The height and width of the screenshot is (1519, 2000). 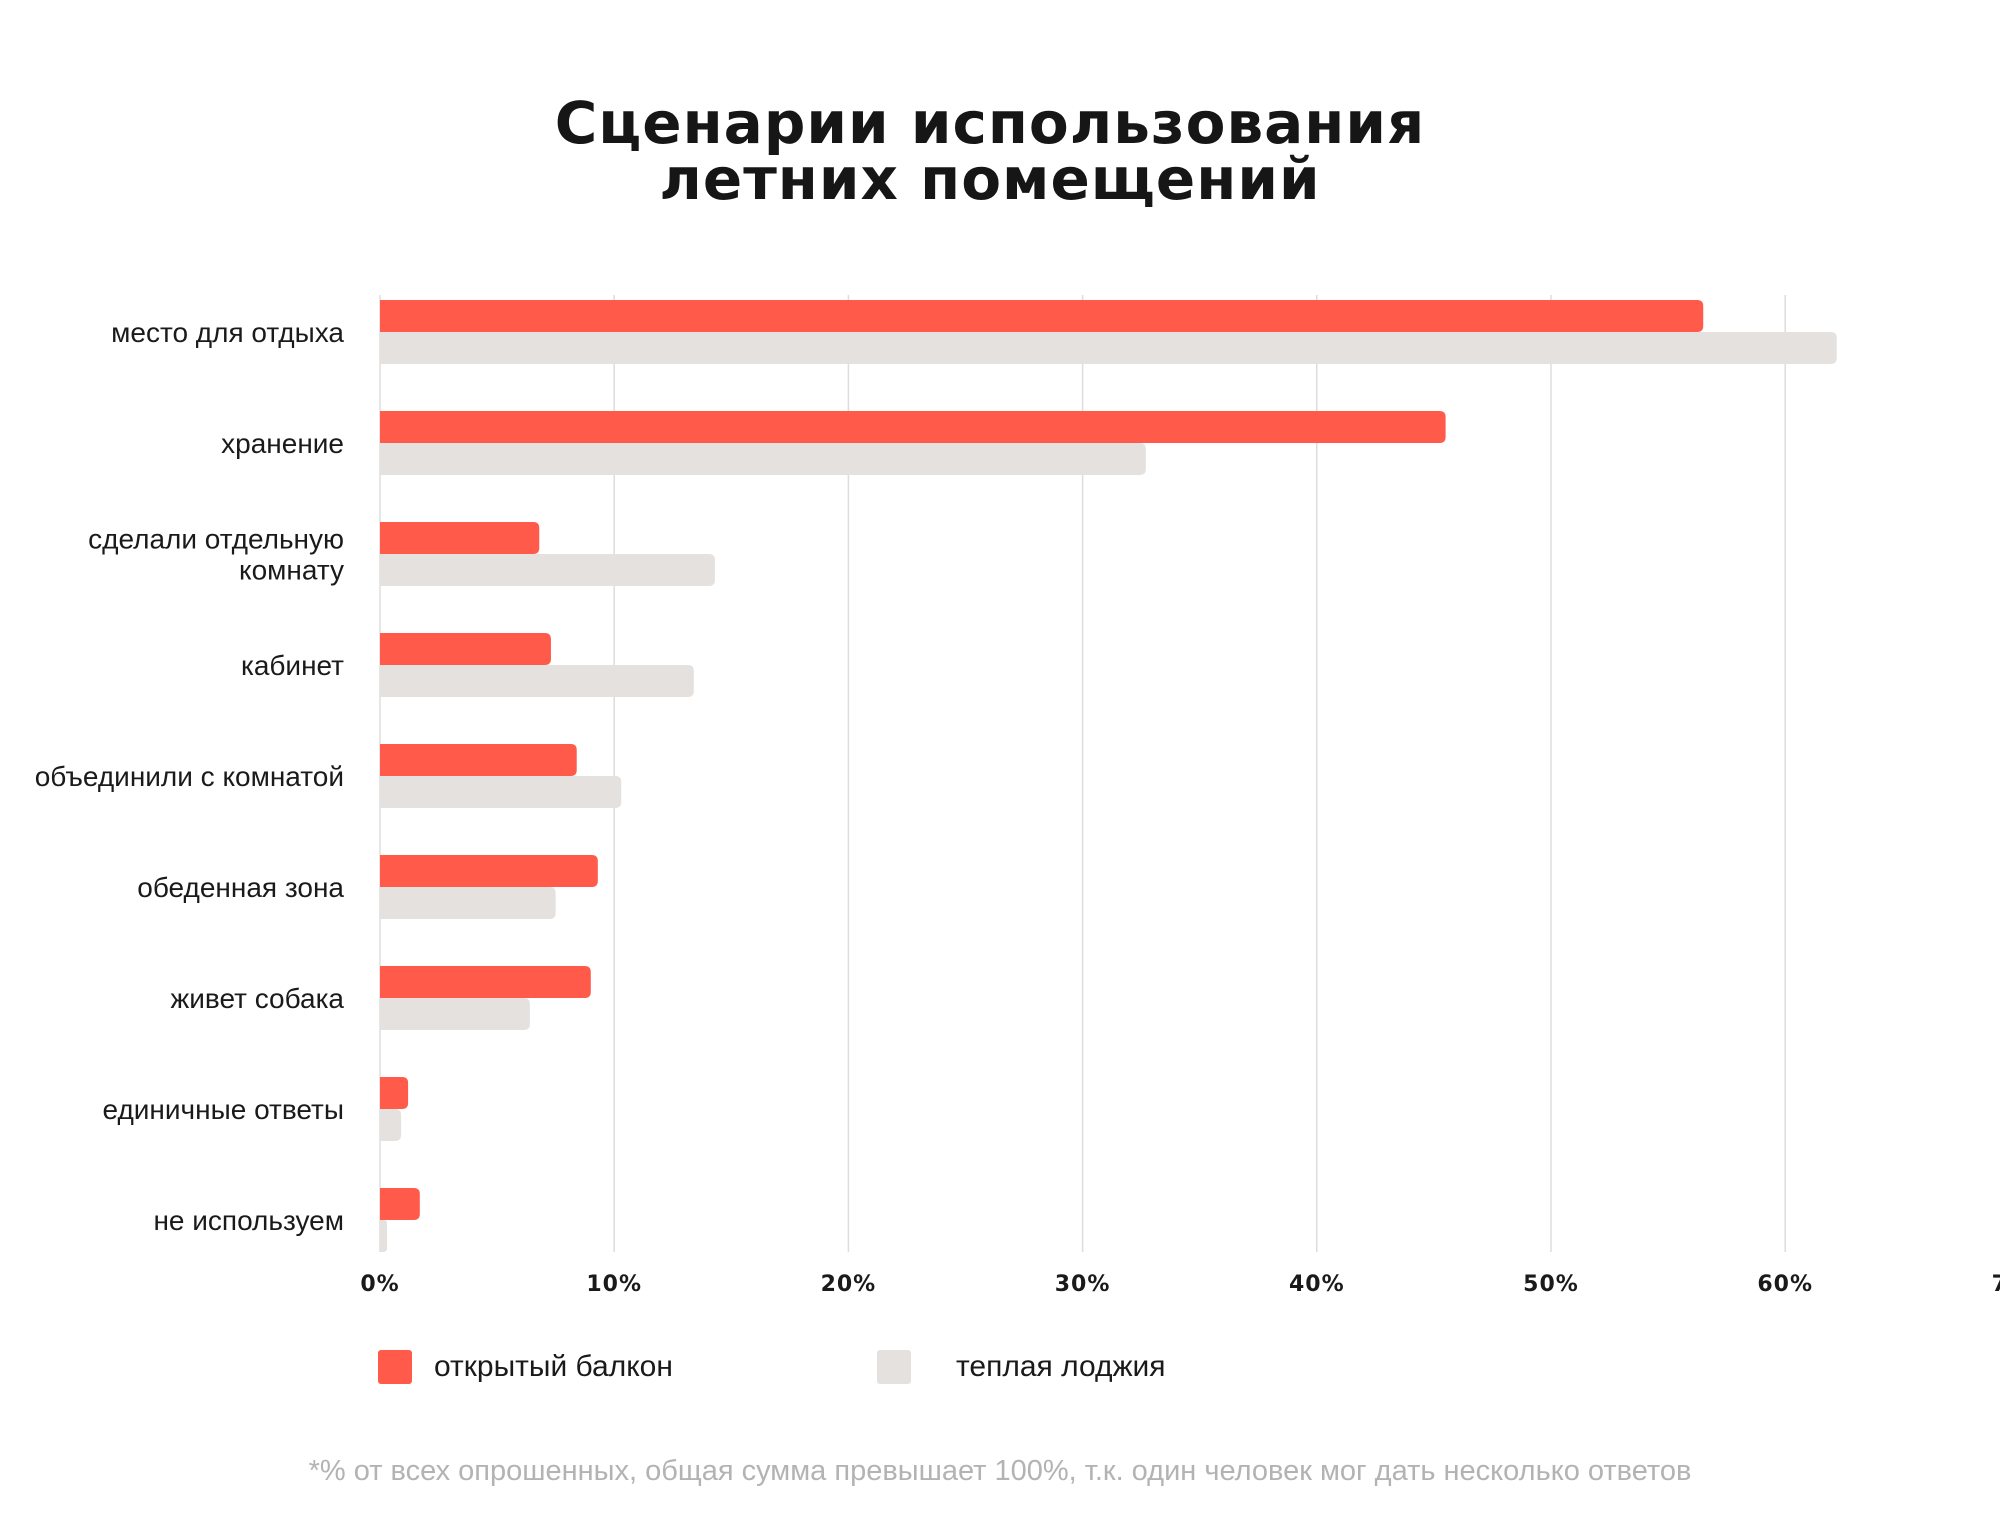 I want to click on category-label: хранение, so click(x=282, y=443).